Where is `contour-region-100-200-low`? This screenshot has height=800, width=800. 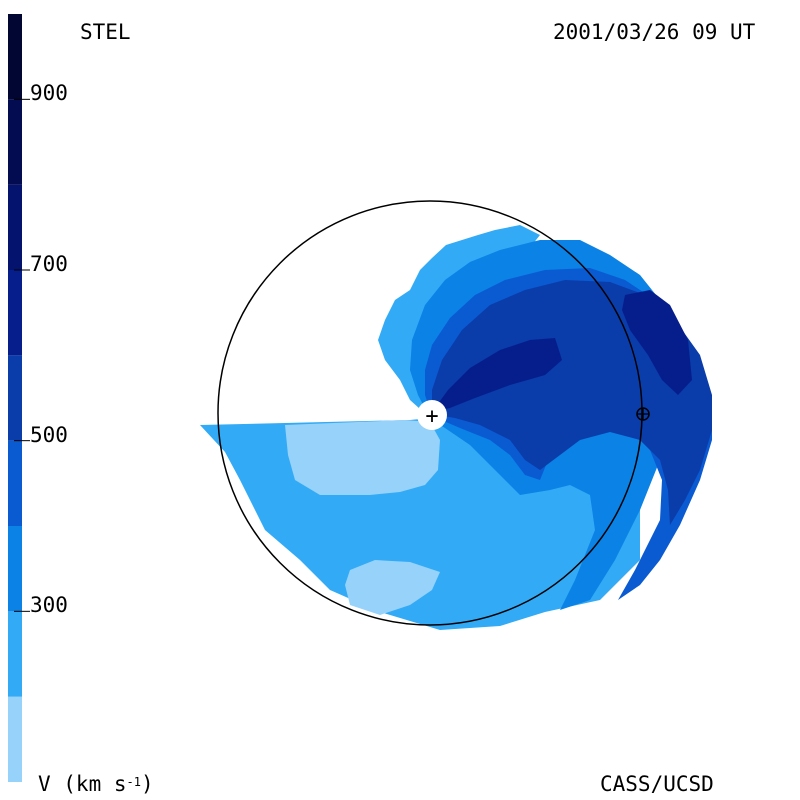
contour-region-100-200-low is located at coordinates (392, 587).